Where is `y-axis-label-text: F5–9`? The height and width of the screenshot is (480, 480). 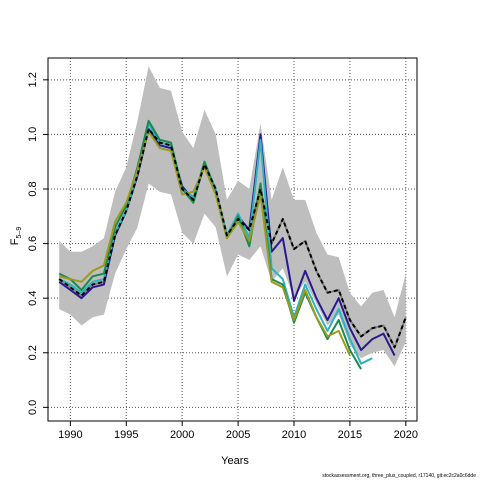
y-axis-label-text: F5–9 is located at coordinates (16, 236).